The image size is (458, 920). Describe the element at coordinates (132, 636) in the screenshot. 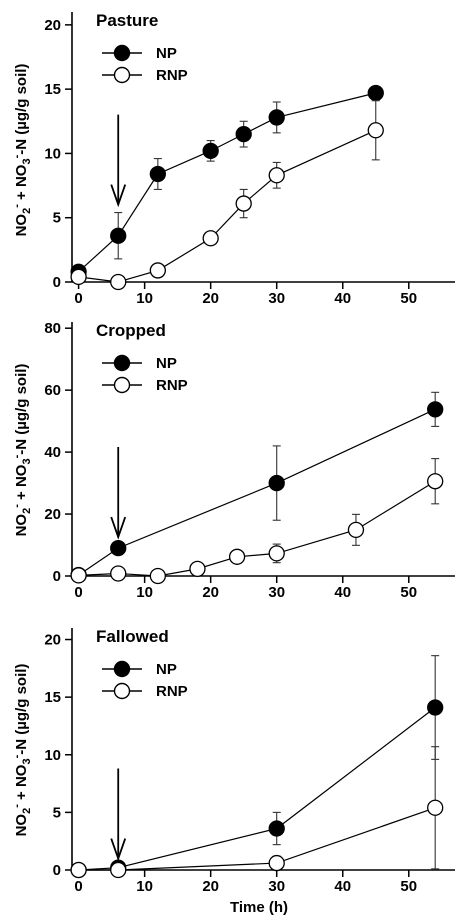

I see `panel-title: Fallowed` at that location.